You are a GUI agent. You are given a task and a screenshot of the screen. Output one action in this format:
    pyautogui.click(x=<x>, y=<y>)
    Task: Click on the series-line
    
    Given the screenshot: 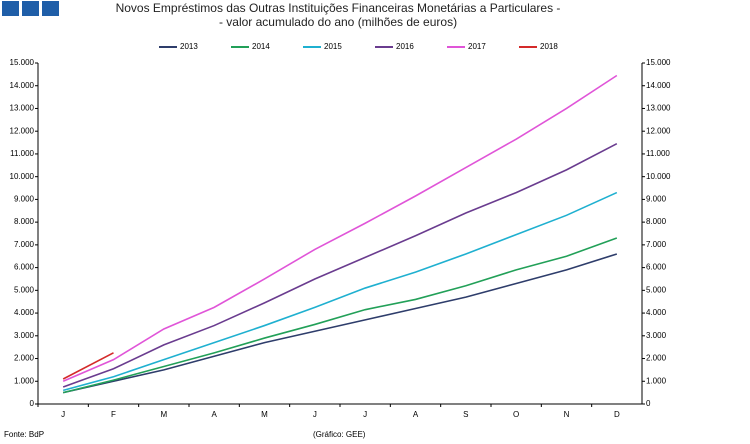 What is the action you would take?
    pyautogui.click(x=88, y=366)
    